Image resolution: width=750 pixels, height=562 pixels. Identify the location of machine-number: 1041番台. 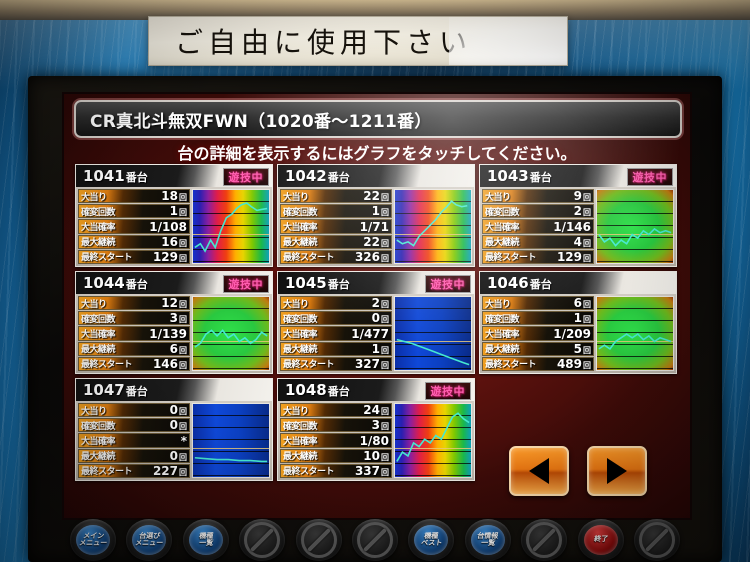
(115, 175).